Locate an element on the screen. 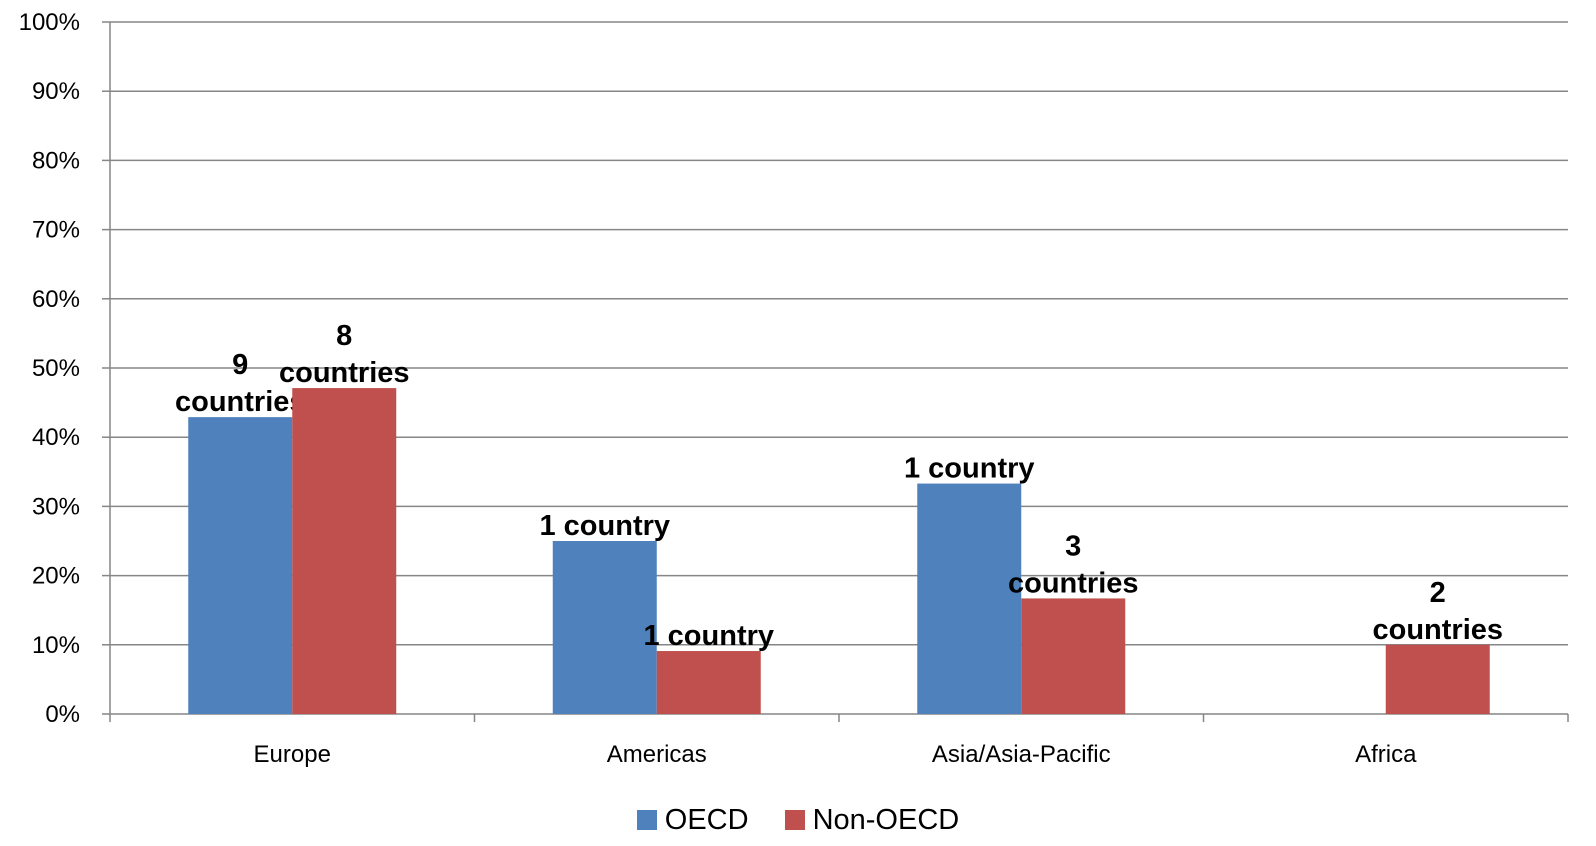 This screenshot has height=846, width=1596. y-tick-label: 20% is located at coordinates (56, 576).